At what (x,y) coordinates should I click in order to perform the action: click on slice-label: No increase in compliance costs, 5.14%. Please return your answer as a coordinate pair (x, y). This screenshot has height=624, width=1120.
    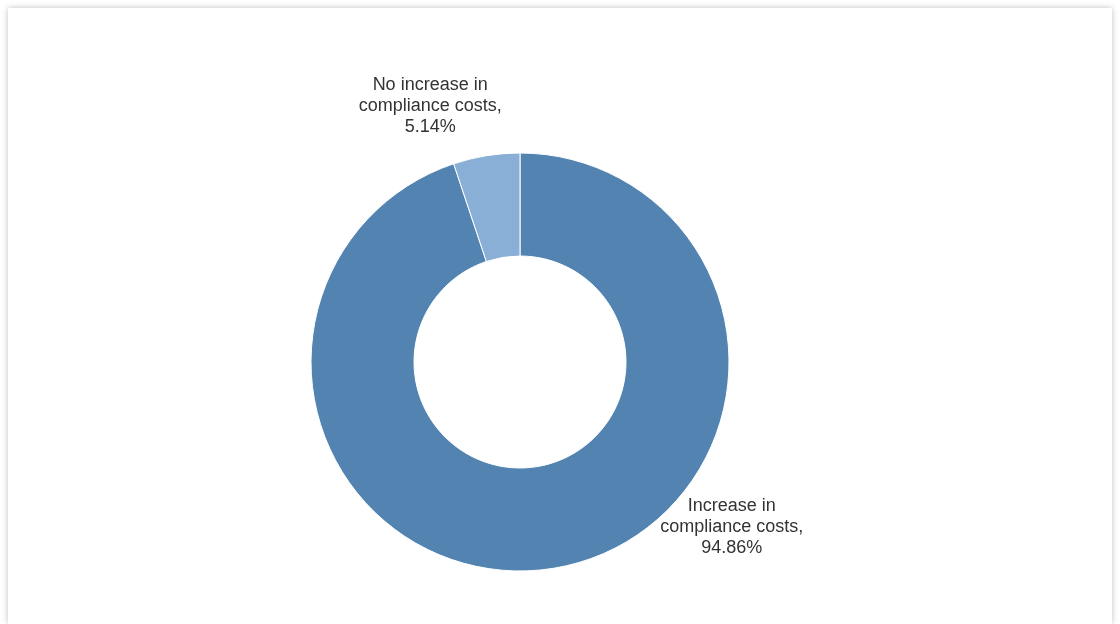
    Looking at the image, I should click on (430, 105).